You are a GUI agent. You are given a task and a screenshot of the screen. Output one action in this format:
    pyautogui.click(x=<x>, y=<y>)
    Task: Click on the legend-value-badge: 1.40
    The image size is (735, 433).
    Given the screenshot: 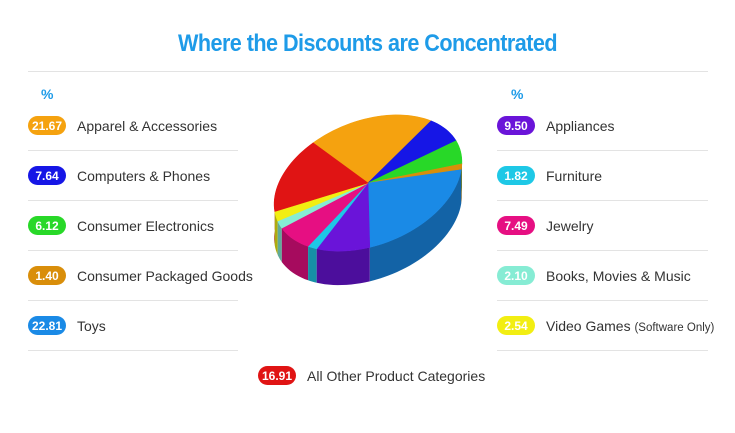 What is the action you would take?
    pyautogui.click(x=47, y=275)
    